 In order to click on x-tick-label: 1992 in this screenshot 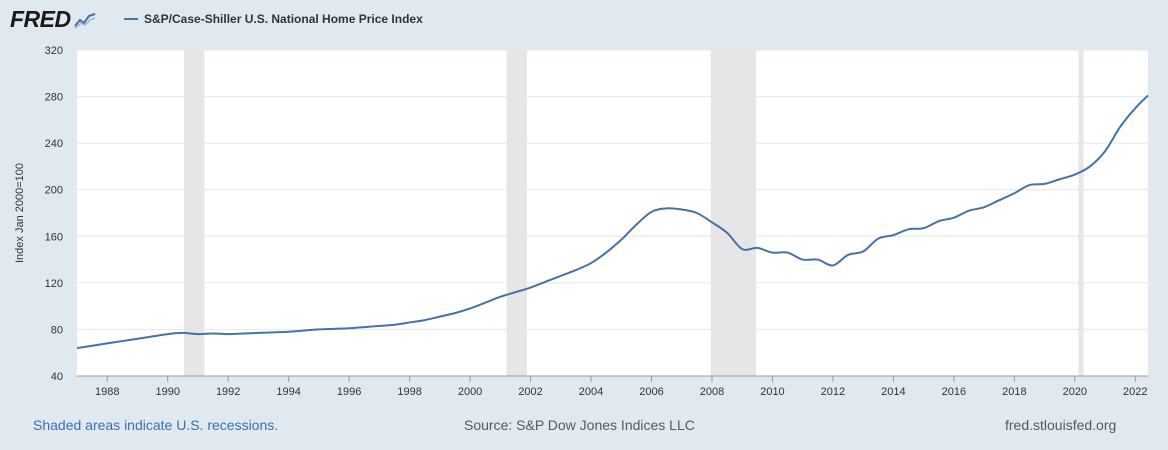, I will do `click(228, 392)`.